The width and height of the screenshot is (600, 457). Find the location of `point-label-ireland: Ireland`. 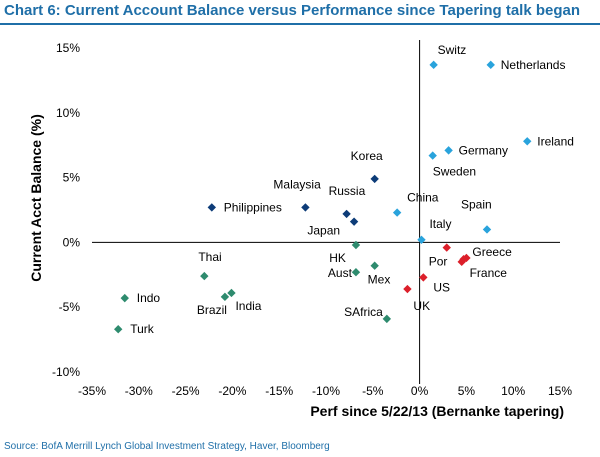

point-label-ireland: Ireland is located at coordinates (555, 141).